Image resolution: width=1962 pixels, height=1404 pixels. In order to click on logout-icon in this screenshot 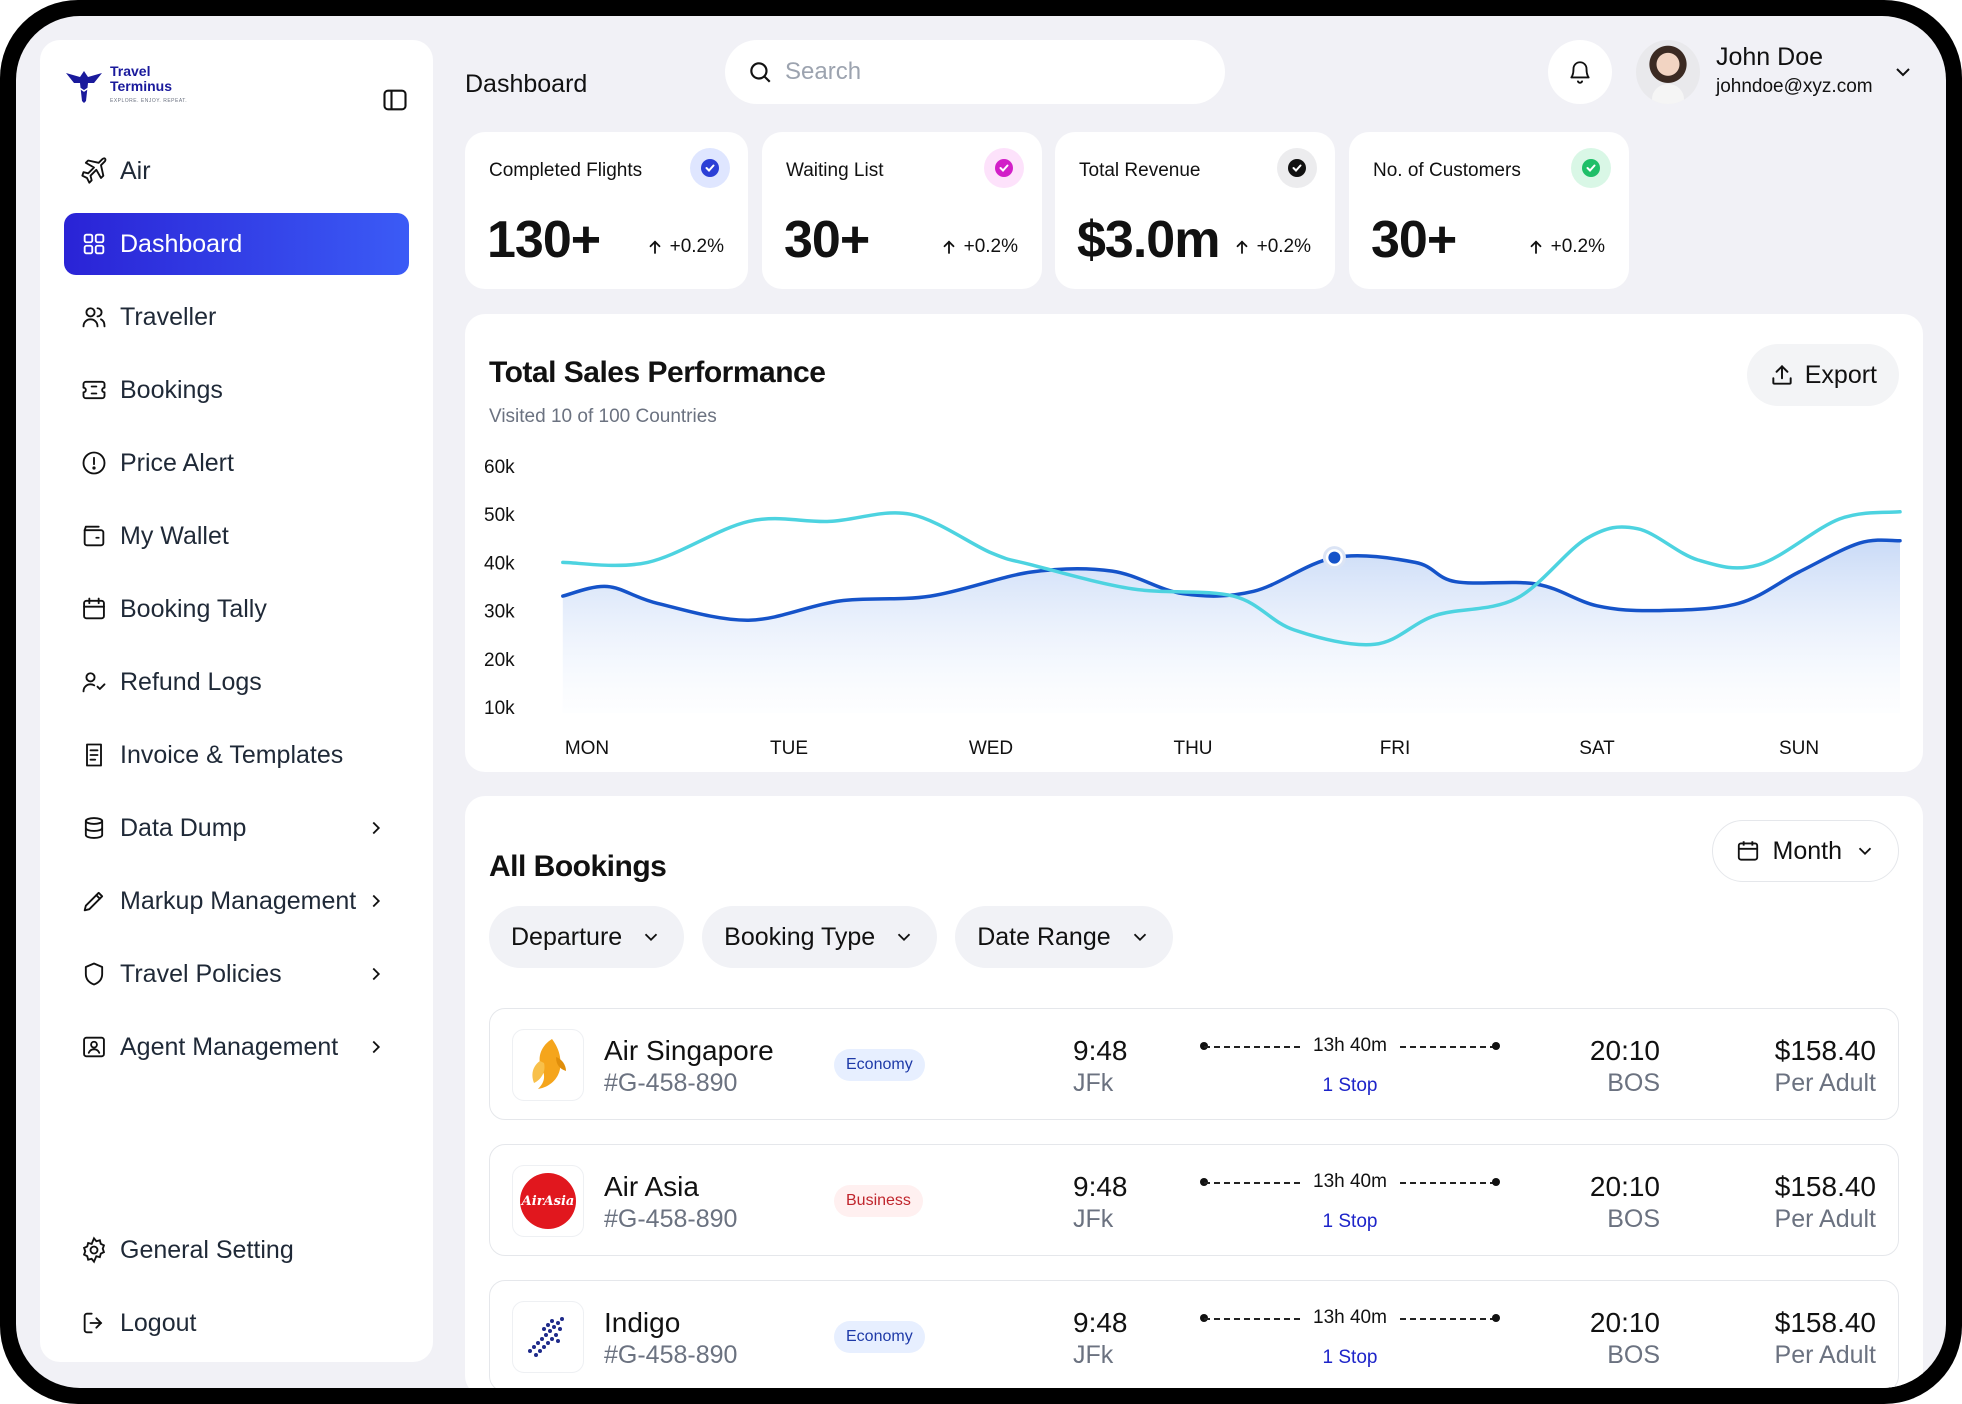, I will do `click(93, 1323)`.